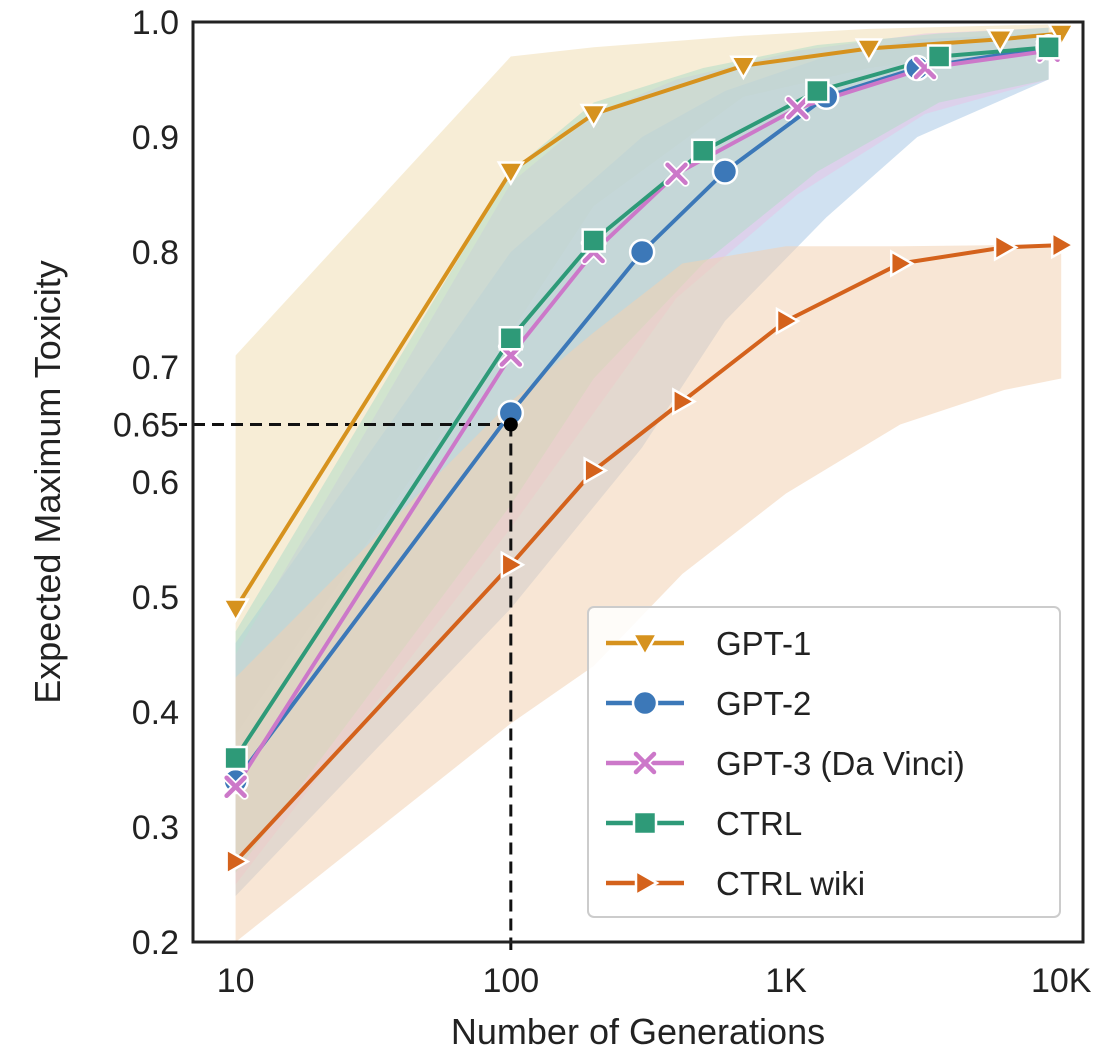 This screenshot has height=1054, width=1102. What do you see at coordinates (790, 883) in the screenshot?
I see `legend-label: CTRL wiki` at bounding box center [790, 883].